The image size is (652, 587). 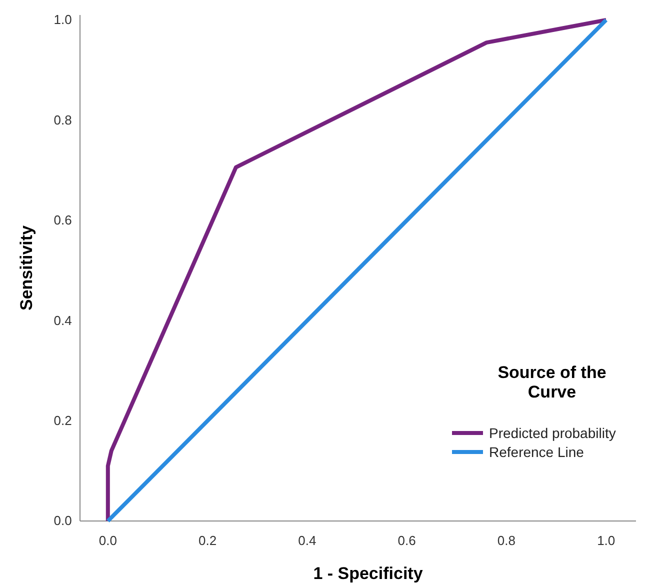 What do you see at coordinates (63, 320) in the screenshot?
I see `y-tick-label: 0.4` at bounding box center [63, 320].